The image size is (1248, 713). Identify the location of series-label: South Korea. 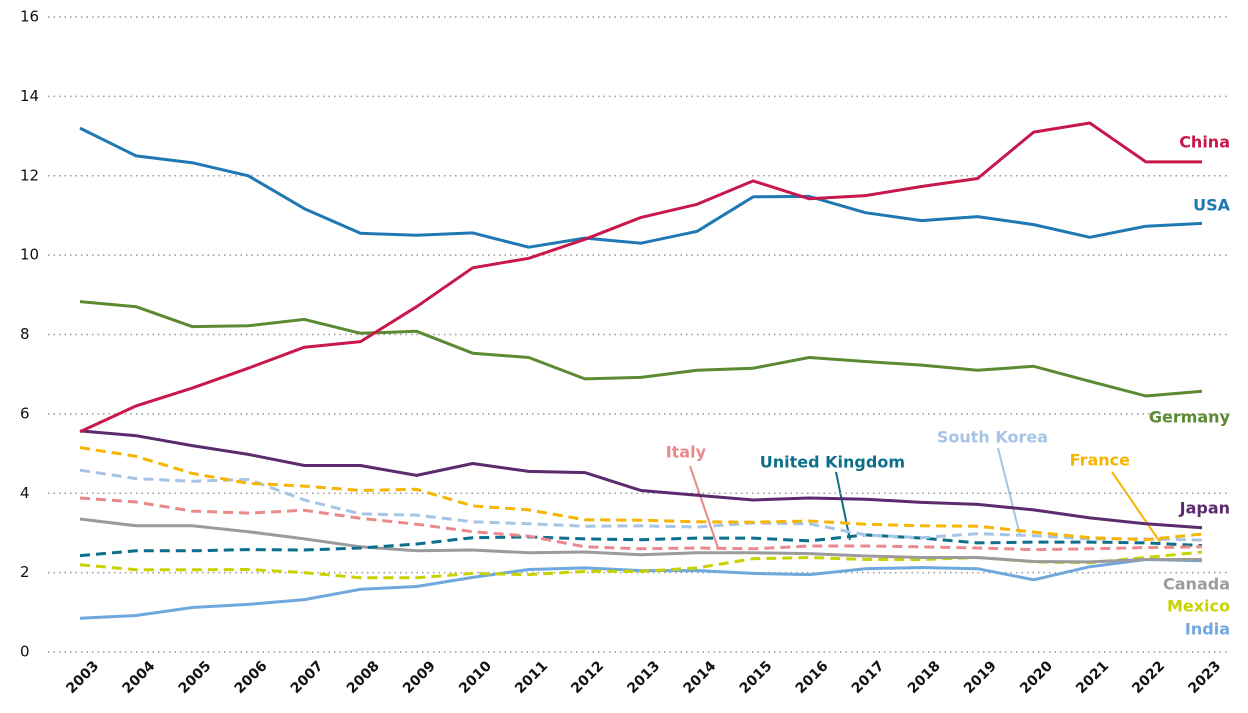
(992, 437).